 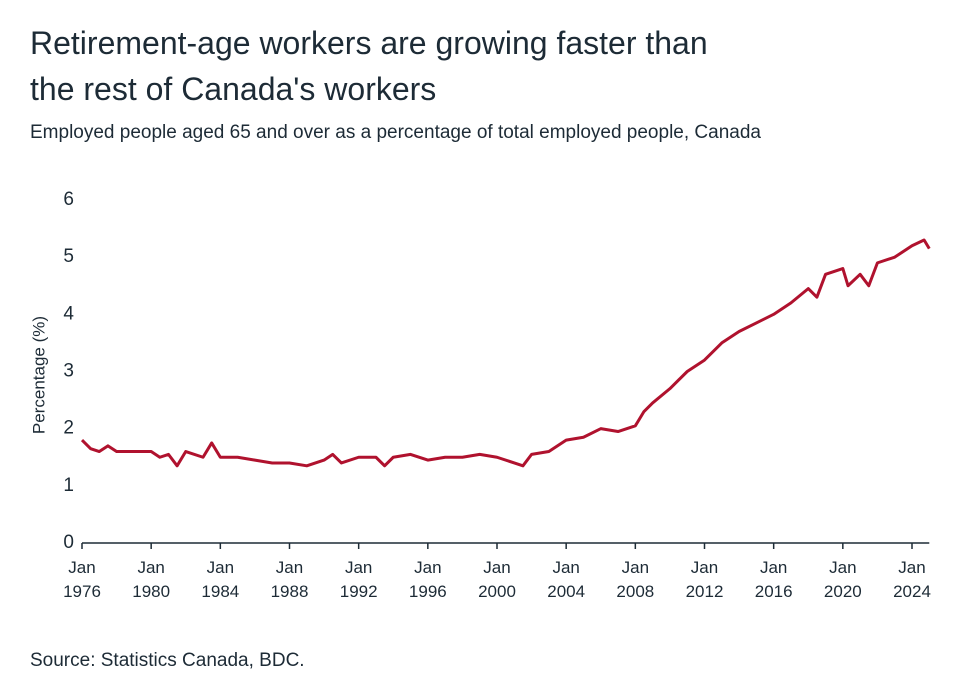 What do you see at coordinates (68, 485) in the screenshot?
I see `y-tick-label: 1` at bounding box center [68, 485].